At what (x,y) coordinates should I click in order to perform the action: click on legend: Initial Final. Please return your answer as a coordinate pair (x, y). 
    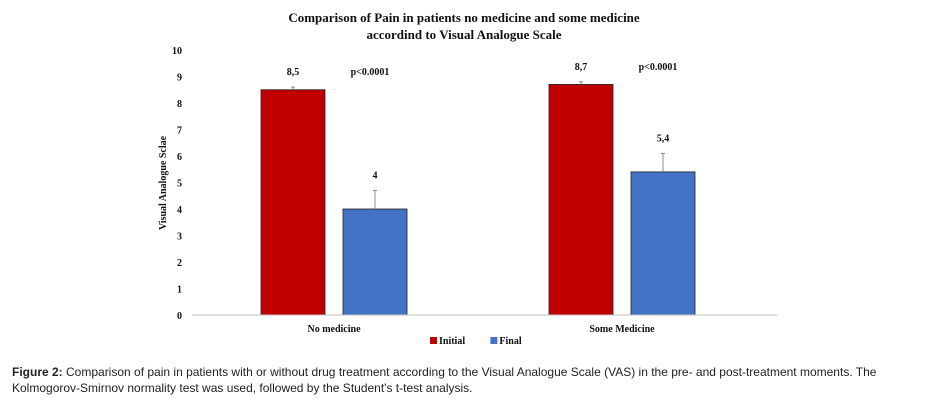
    Looking at the image, I should click on (476, 341).